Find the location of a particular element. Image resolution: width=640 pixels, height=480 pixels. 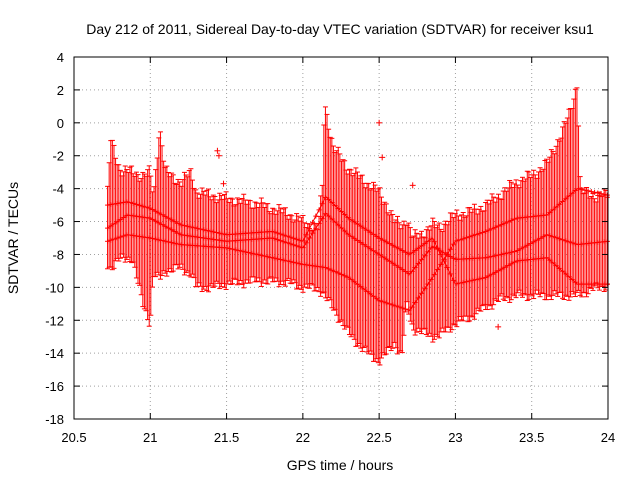

y-tick-label: -12 is located at coordinates (54, 320).